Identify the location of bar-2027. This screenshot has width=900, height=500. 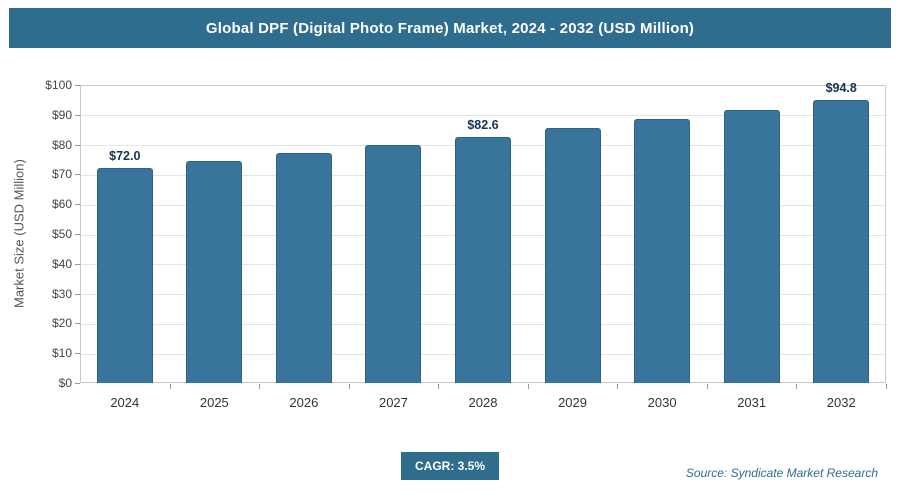
(393, 264).